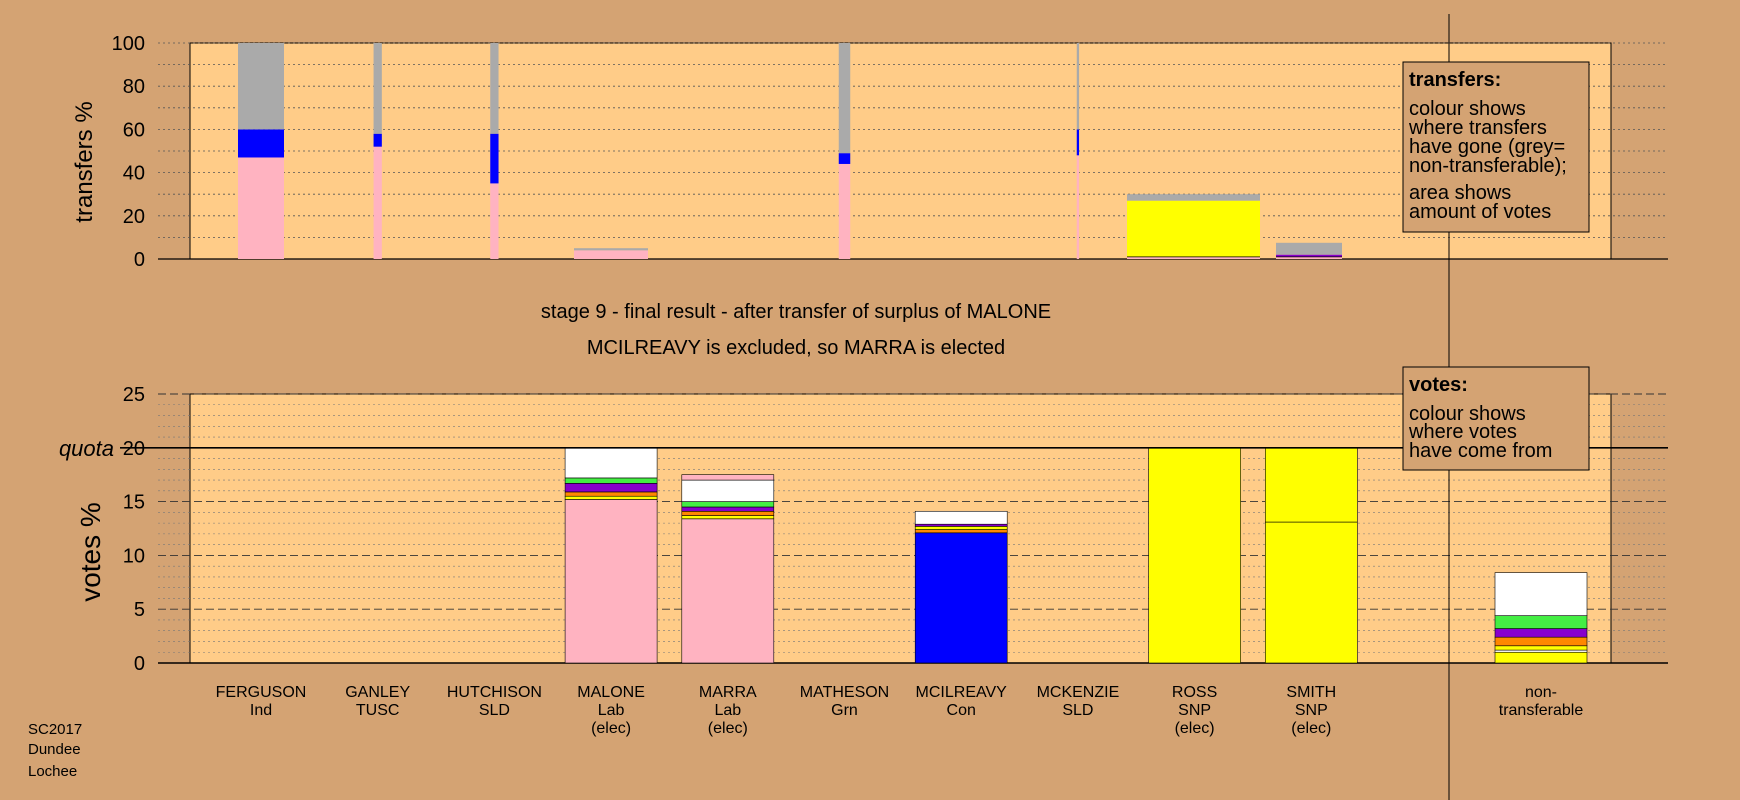 Image resolution: width=1740 pixels, height=800 pixels. I want to click on y-tick-label: 60, so click(134, 130).